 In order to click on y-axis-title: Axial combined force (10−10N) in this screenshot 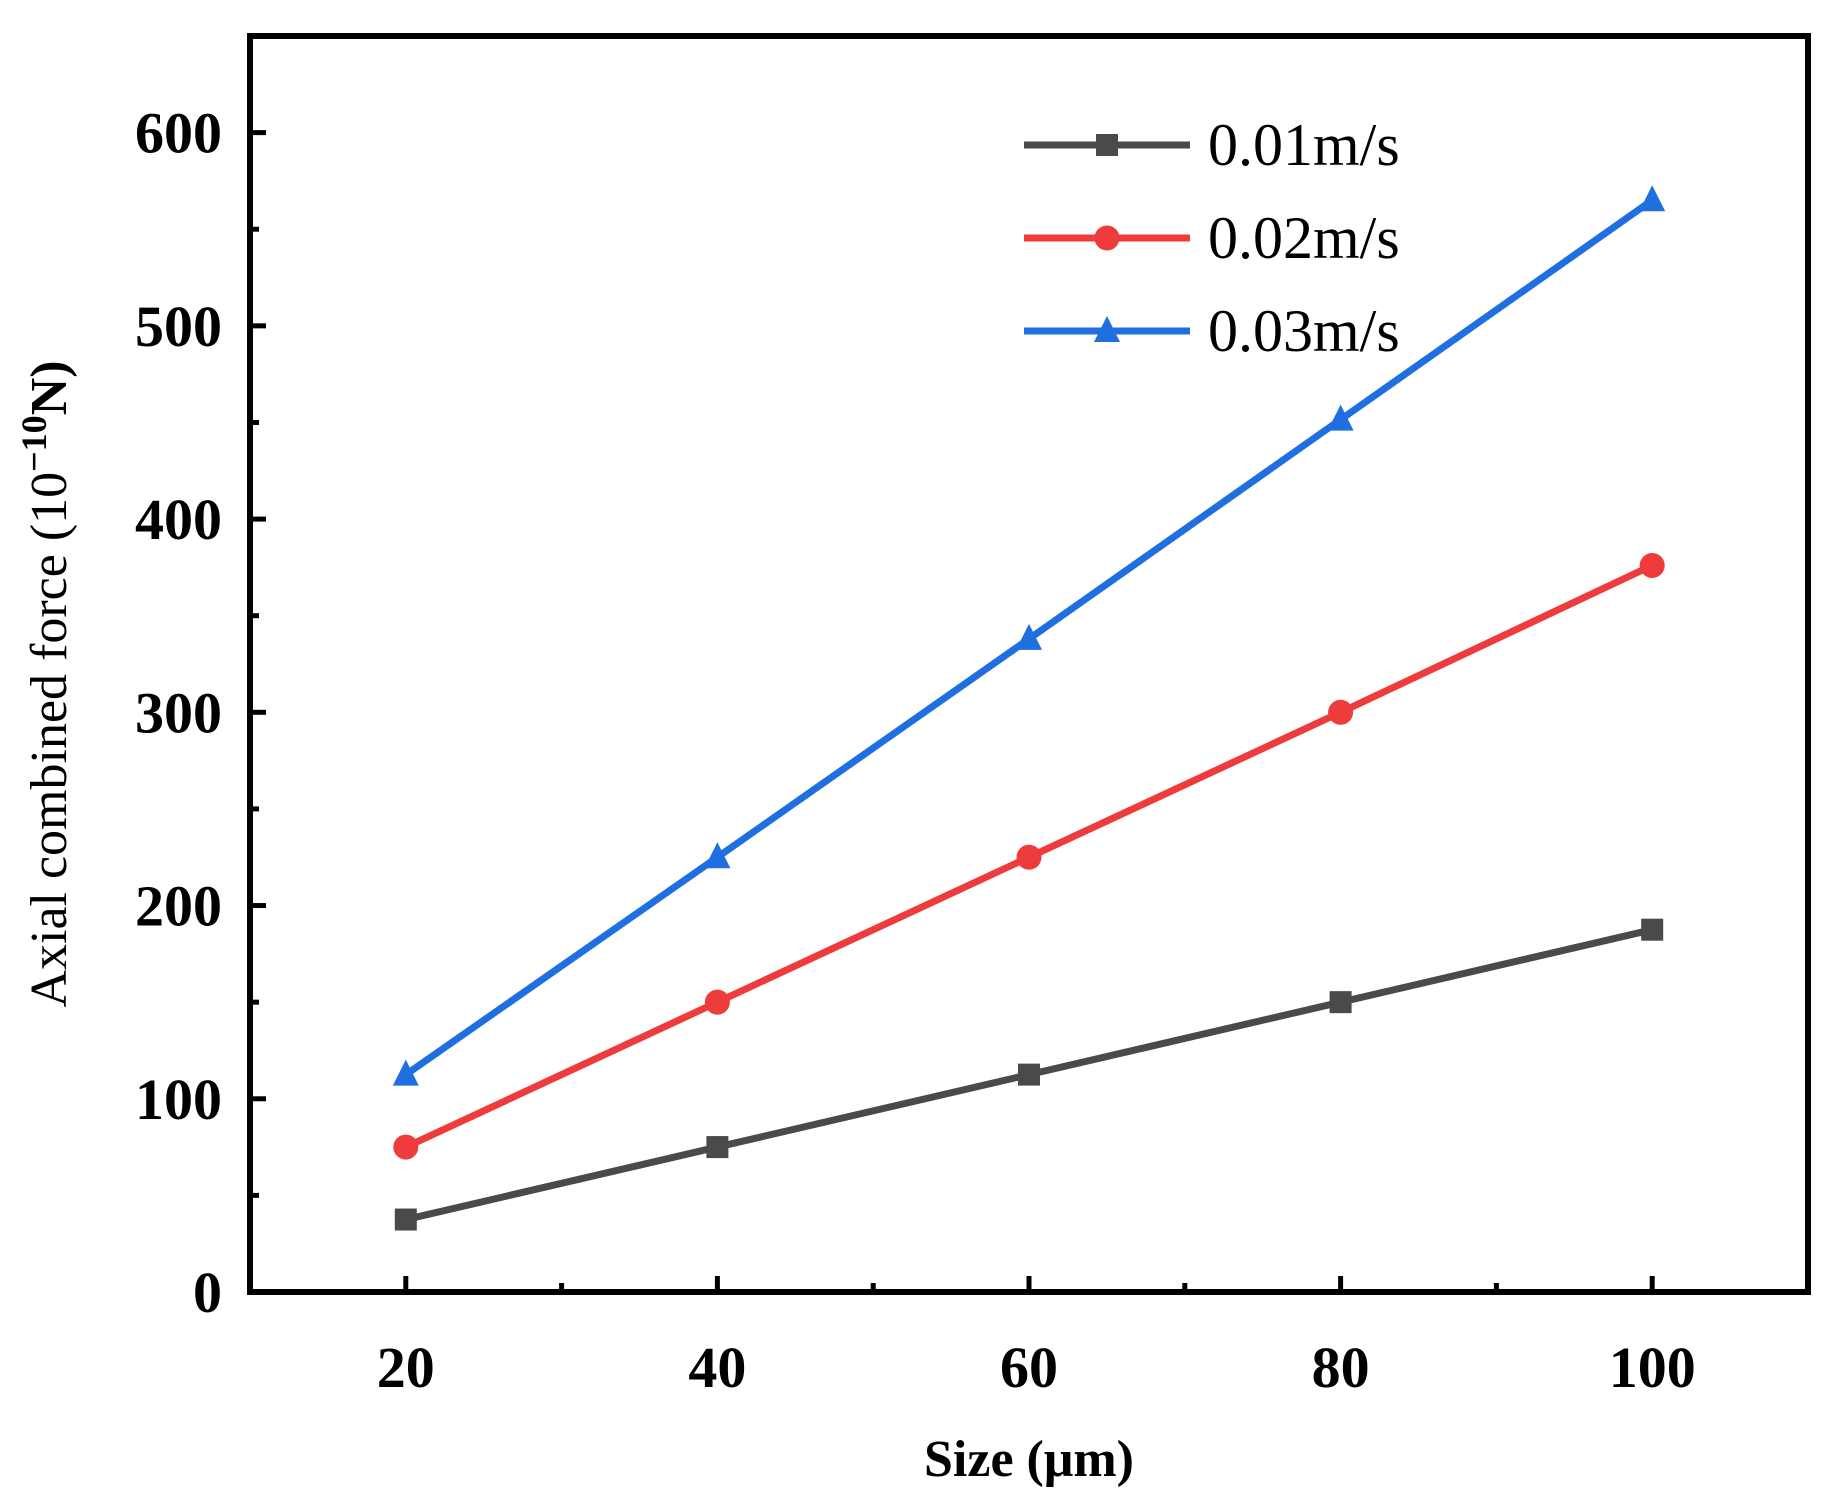, I will do `click(46, 683)`.